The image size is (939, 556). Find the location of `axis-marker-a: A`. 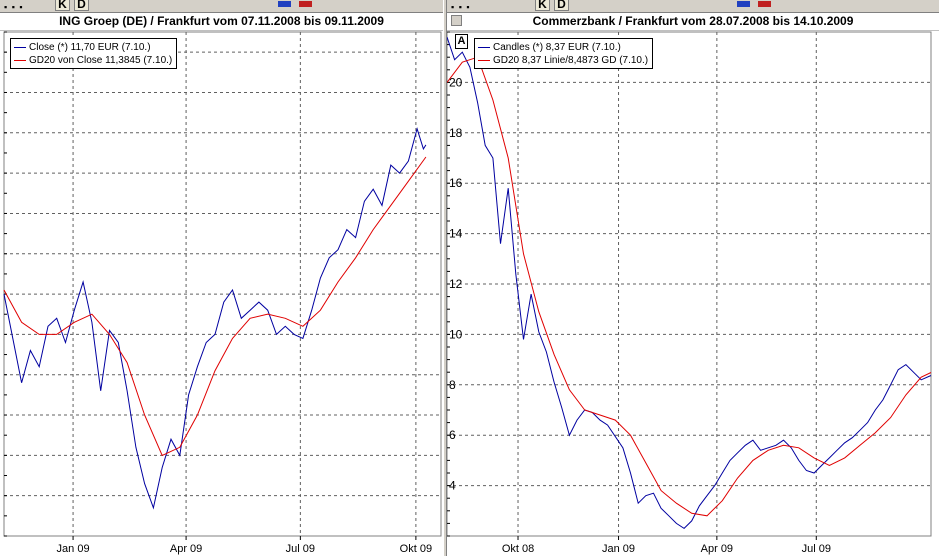

axis-marker-a: A is located at coordinates (461, 41).